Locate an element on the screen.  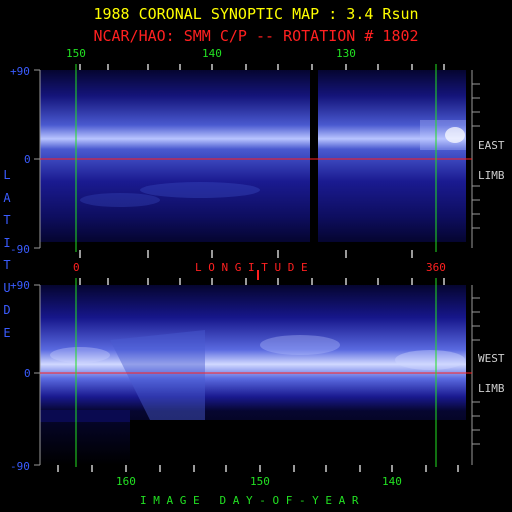
top-x-tick-130: 130 is located at coordinates (346, 53).